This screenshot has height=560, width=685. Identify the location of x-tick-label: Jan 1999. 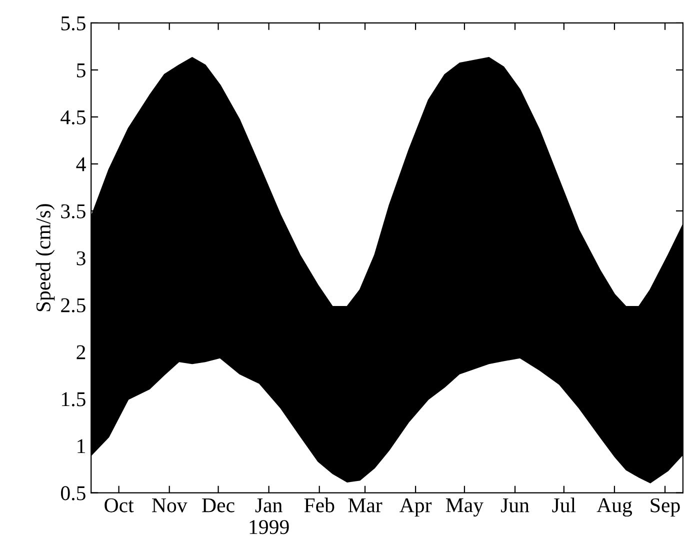
(269, 516).